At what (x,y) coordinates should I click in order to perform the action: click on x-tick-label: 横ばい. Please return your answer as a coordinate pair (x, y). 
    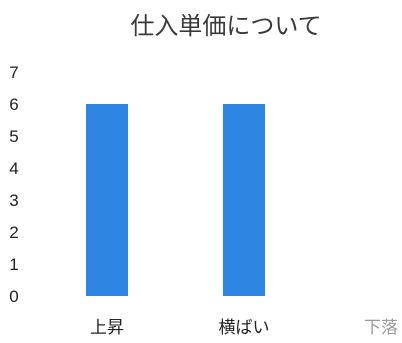
    Looking at the image, I should click on (244, 328).